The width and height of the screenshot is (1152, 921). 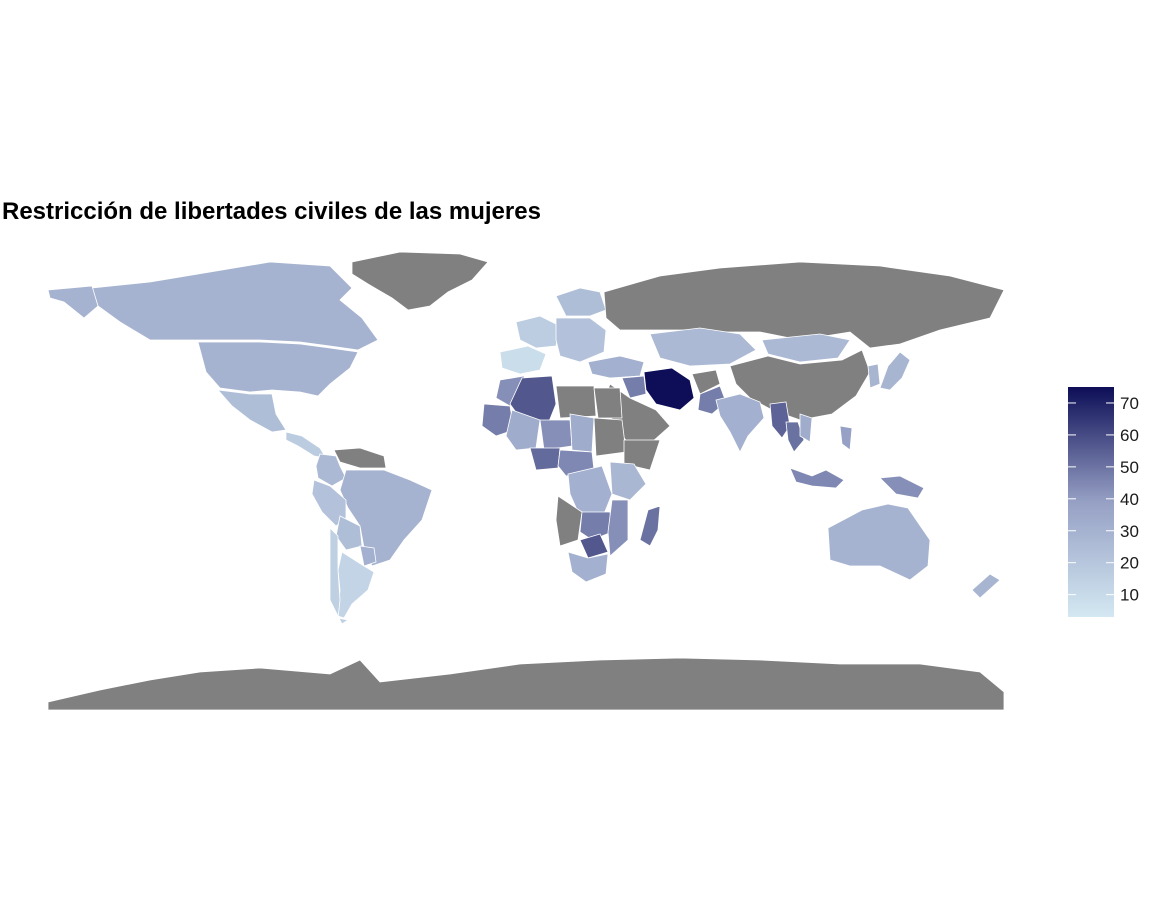 What do you see at coordinates (526, 684) in the screenshot?
I see `region-antarctica` at bounding box center [526, 684].